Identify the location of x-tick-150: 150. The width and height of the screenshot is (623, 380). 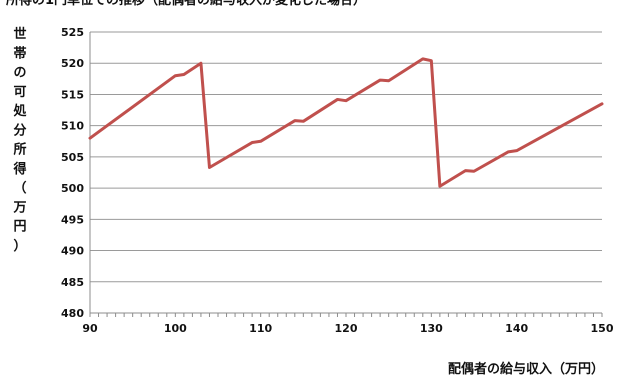
(602, 328).